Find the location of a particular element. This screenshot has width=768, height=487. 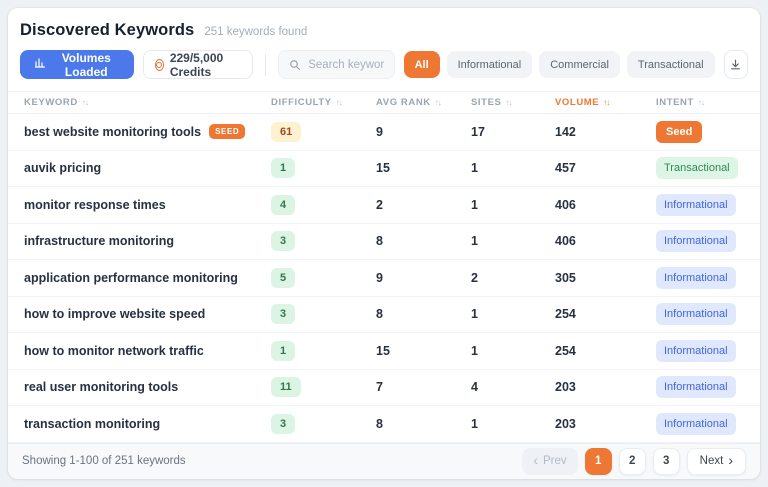

filter-informational: Informational is located at coordinates (489, 64).